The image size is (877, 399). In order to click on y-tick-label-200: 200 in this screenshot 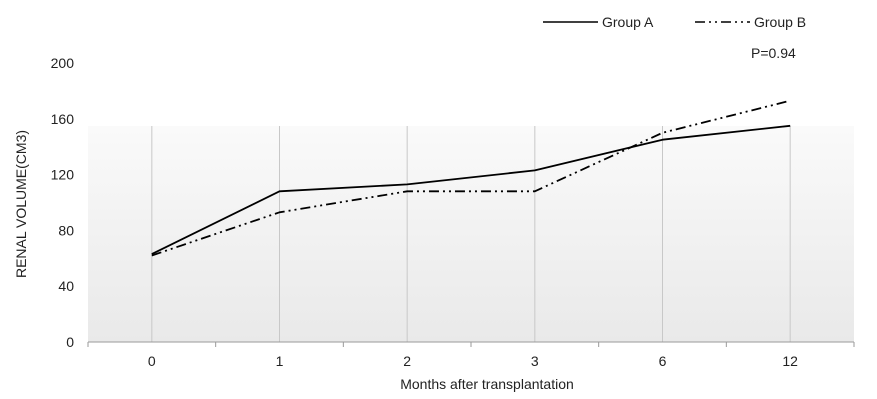, I will do `click(63, 63)`.